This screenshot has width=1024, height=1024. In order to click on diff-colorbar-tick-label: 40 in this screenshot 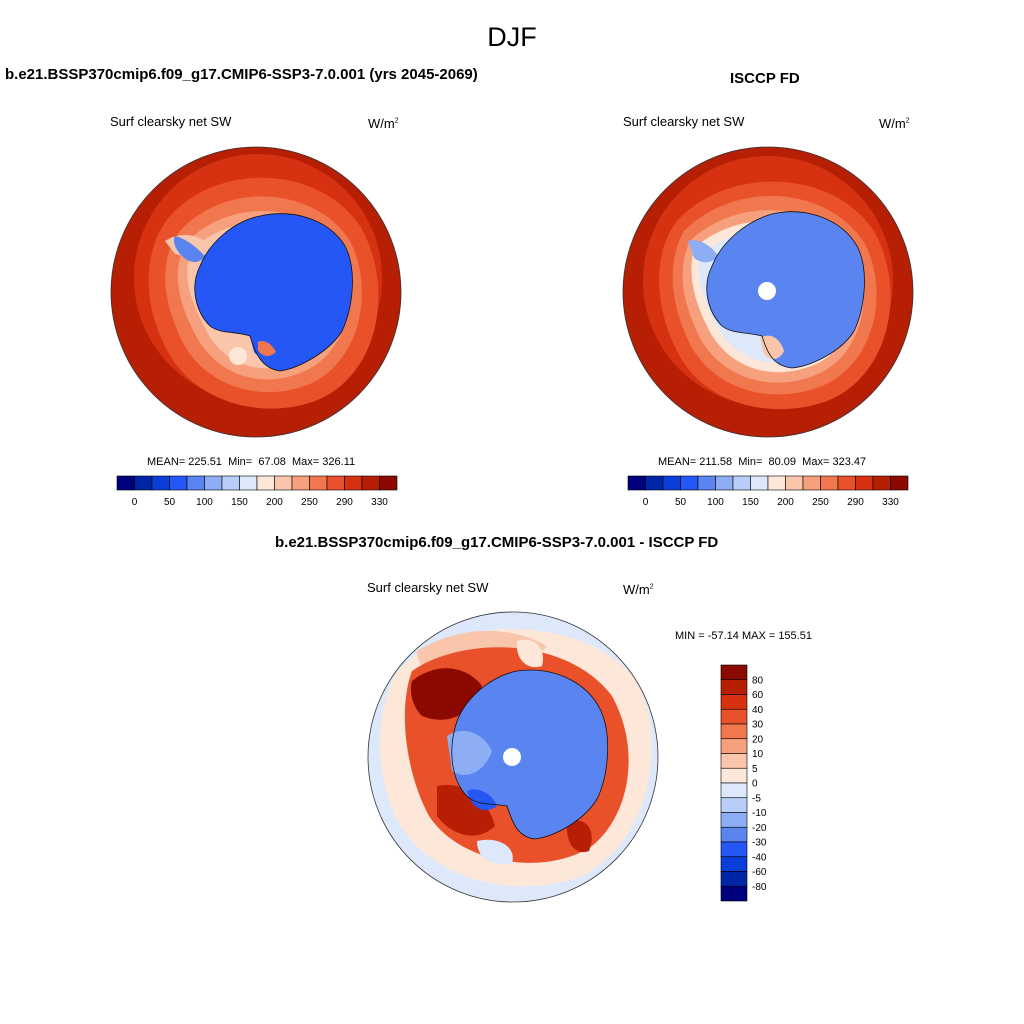, I will do `click(758, 710)`.